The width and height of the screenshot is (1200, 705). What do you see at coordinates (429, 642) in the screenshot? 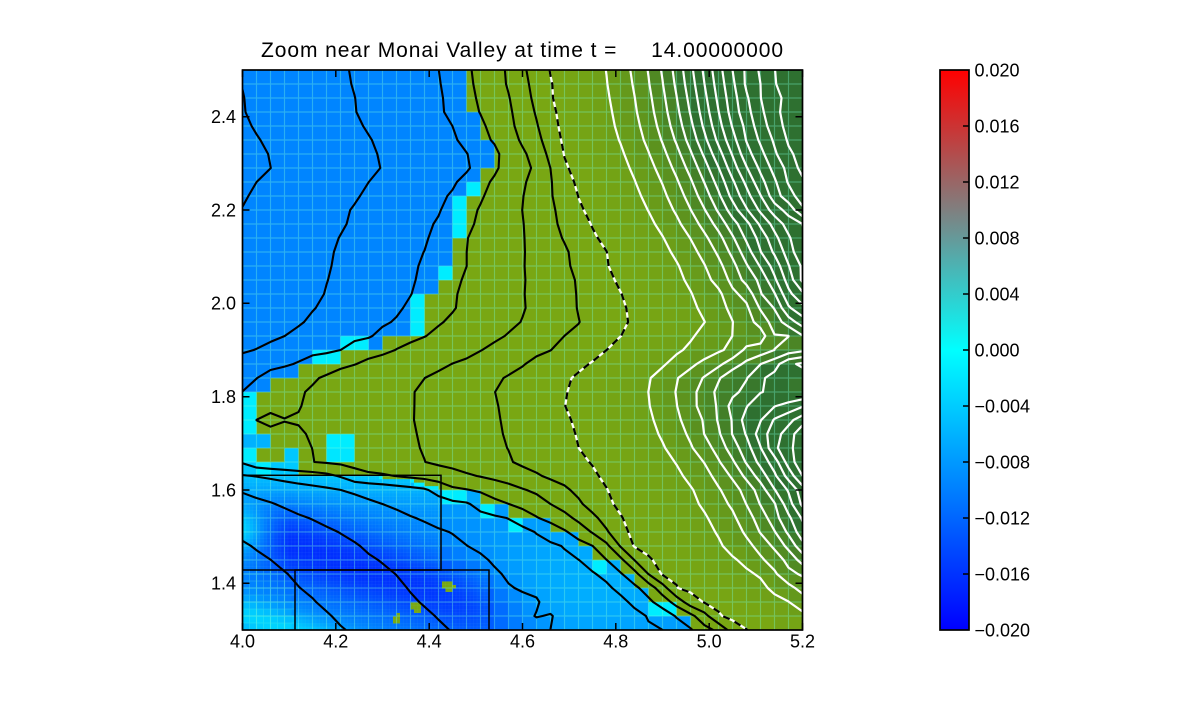
I see `svg-text: 4.4` at bounding box center [429, 642].